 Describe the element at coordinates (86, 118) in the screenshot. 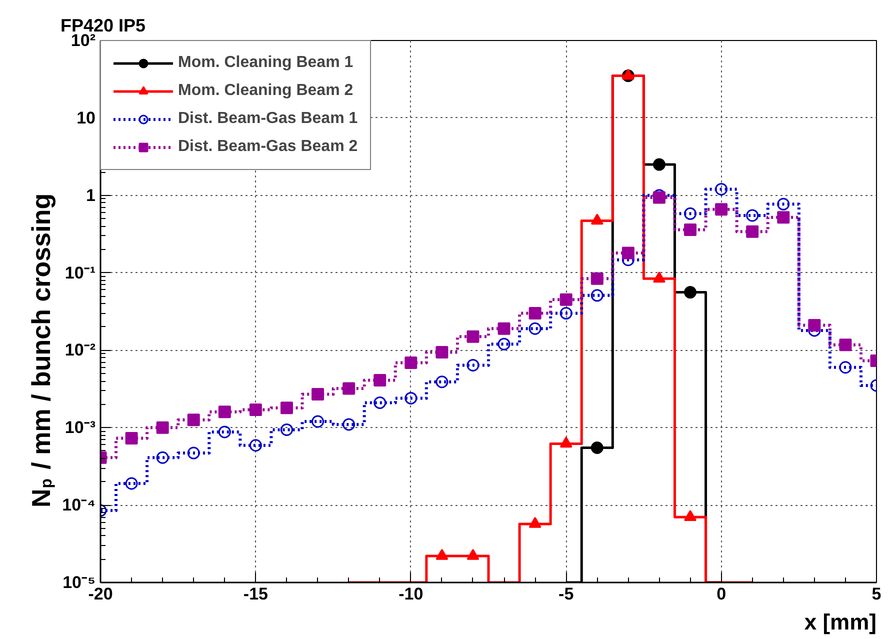

I see `y-tick-label: 10` at that location.